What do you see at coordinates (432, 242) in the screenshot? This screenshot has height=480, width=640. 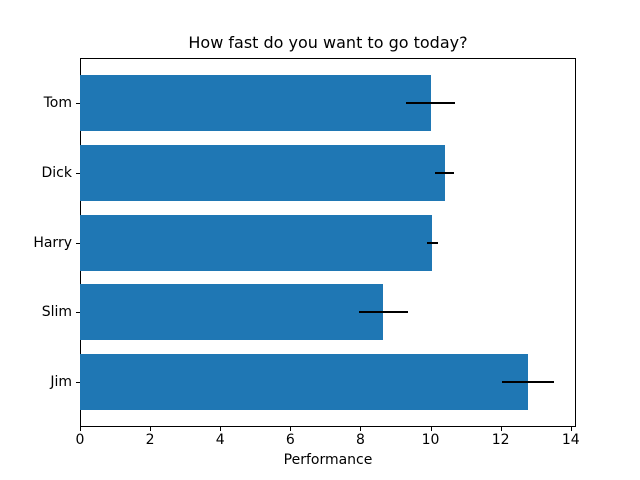 I see `error-bar-harry` at bounding box center [432, 242].